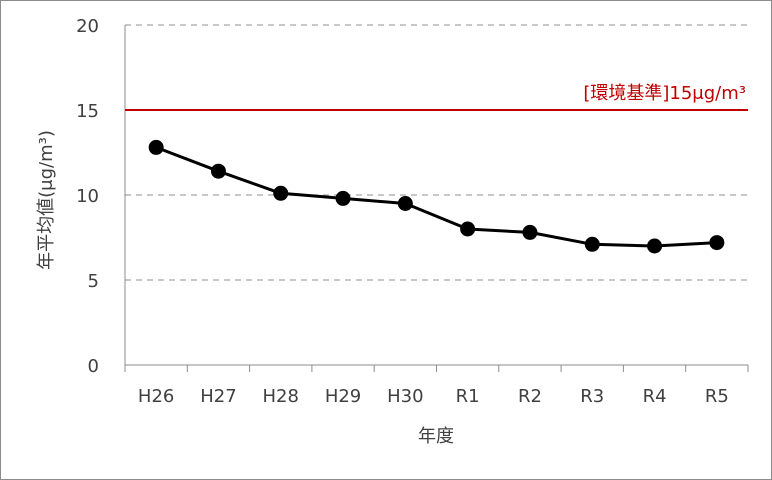 The image size is (772, 480). I want to click on x-tick-label: H26, so click(156, 396).